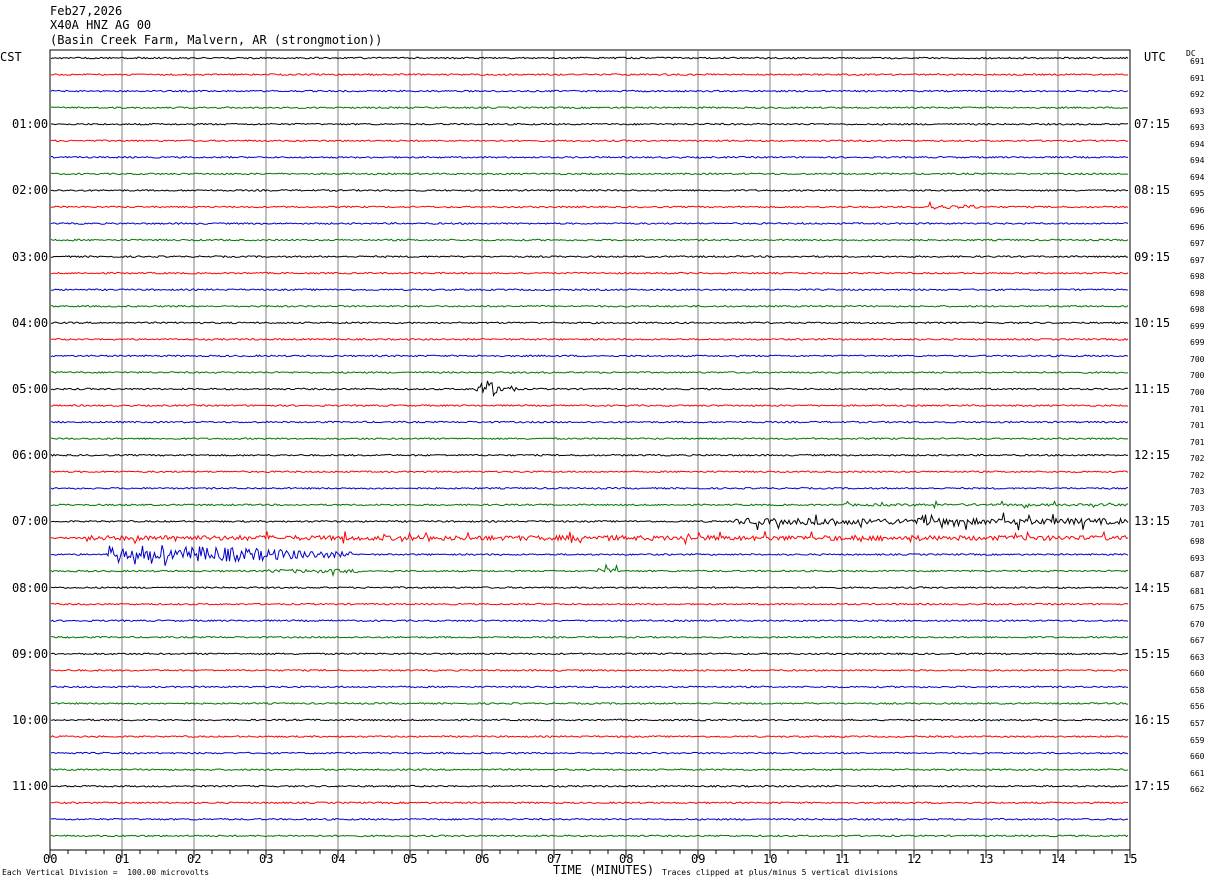 This screenshot has width=1210, height=886. What do you see at coordinates (30, 720) in the screenshot?
I see `left-hour-label: 10:00` at bounding box center [30, 720].